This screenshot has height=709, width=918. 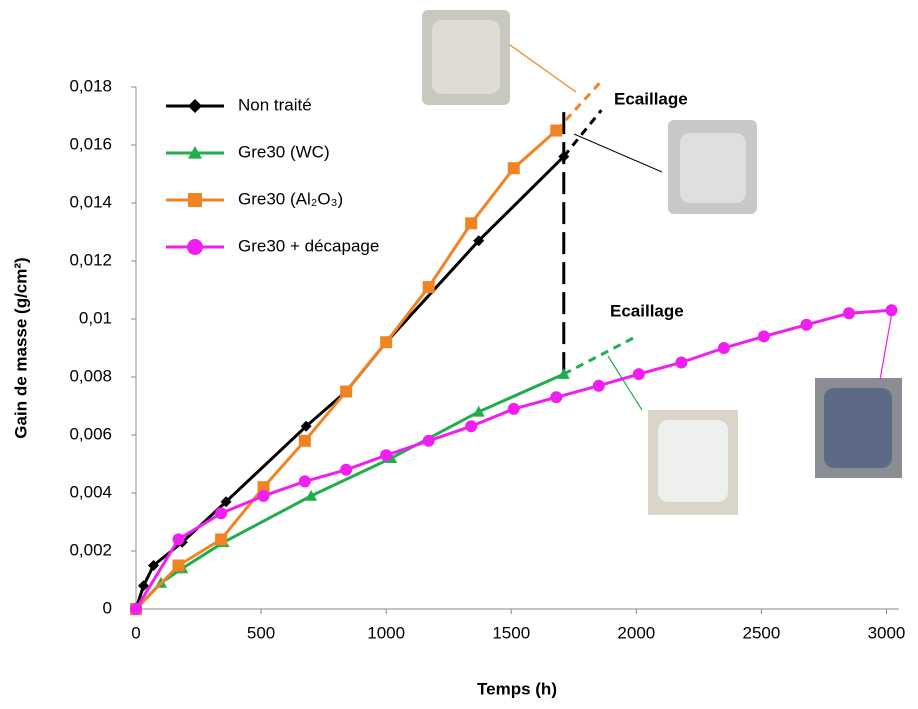 What do you see at coordinates (290, 198) in the screenshot?
I see `legend-label: Gre30 (Al₂O₃)` at bounding box center [290, 198].